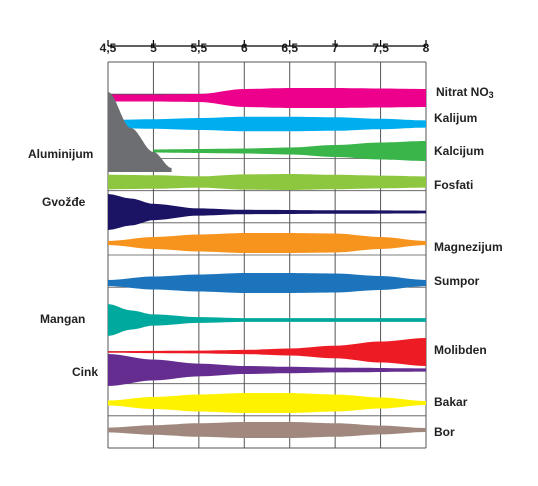  Describe the element at coordinates (289, 151) in the screenshot. I see `band-kalcijum` at that location.